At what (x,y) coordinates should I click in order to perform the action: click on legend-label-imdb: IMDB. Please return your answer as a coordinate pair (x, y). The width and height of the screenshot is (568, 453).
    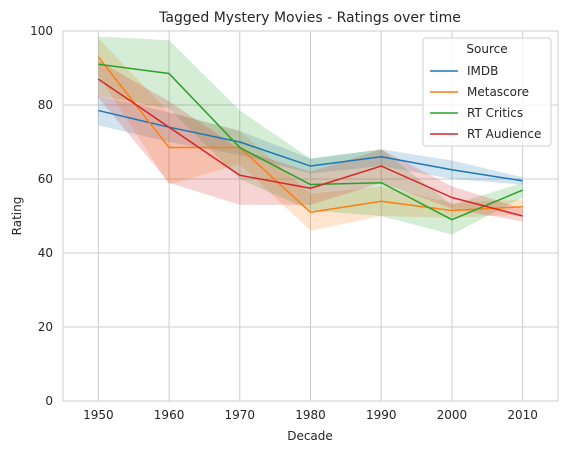
    Looking at the image, I should click on (482, 71).